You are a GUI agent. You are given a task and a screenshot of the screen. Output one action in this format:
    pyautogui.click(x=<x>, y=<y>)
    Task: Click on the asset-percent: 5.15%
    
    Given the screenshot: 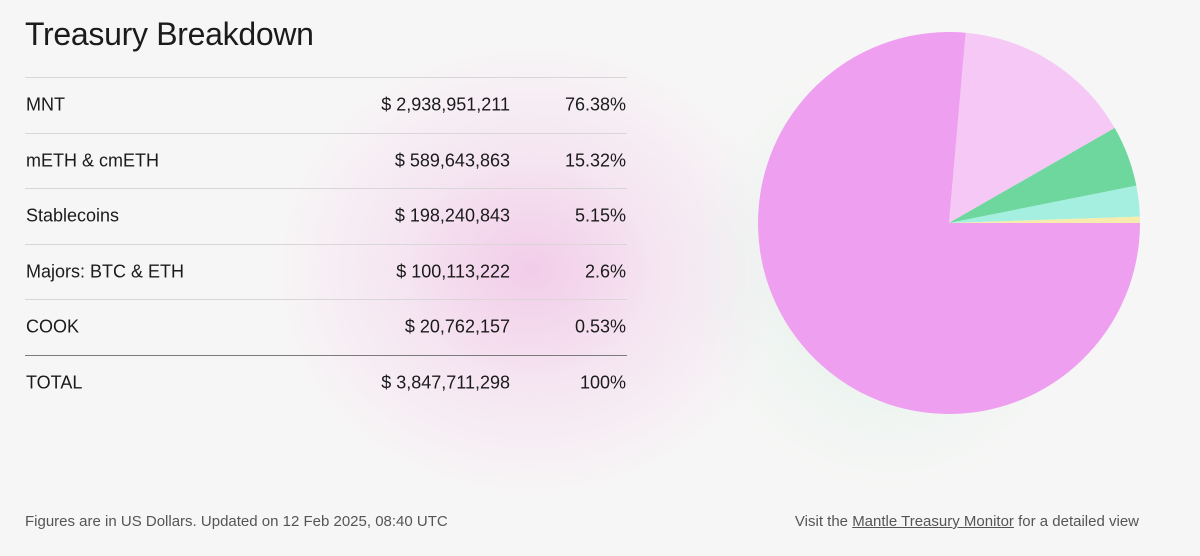 What is the action you would take?
    pyautogui.click(x=600, y=215)
    